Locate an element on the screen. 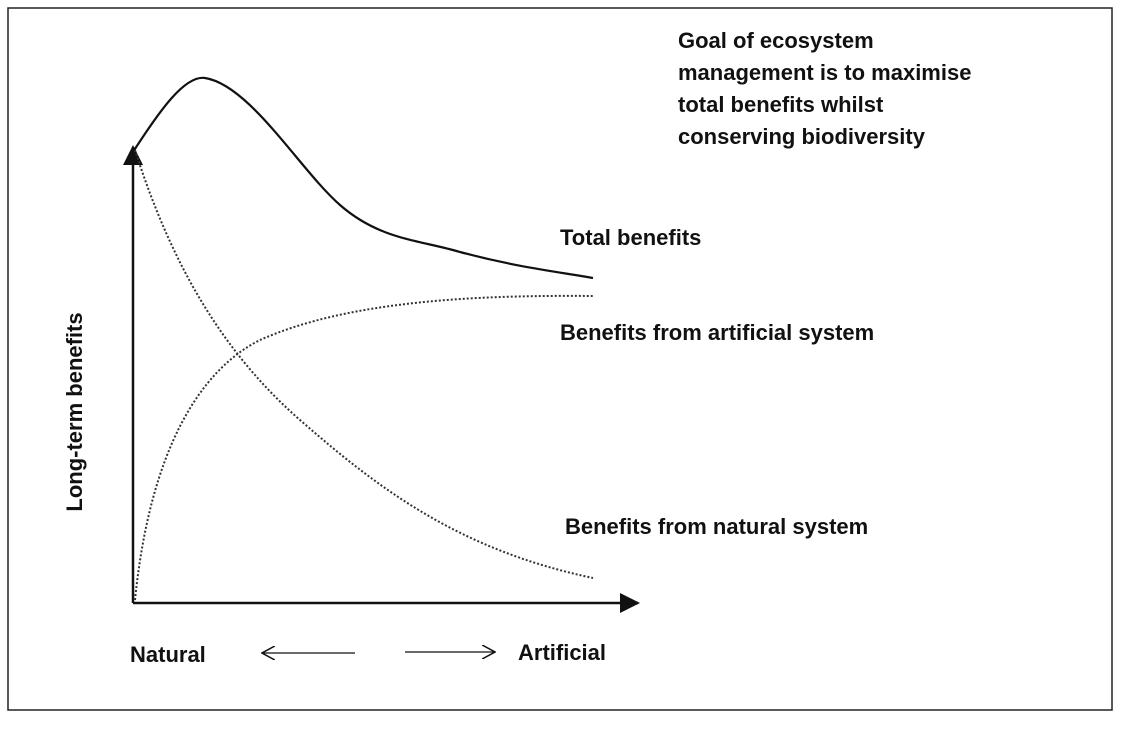 The height and width of the screenshot is (730, 1121). annotation-line: management is to maximise is located at coordinates (824, 72).